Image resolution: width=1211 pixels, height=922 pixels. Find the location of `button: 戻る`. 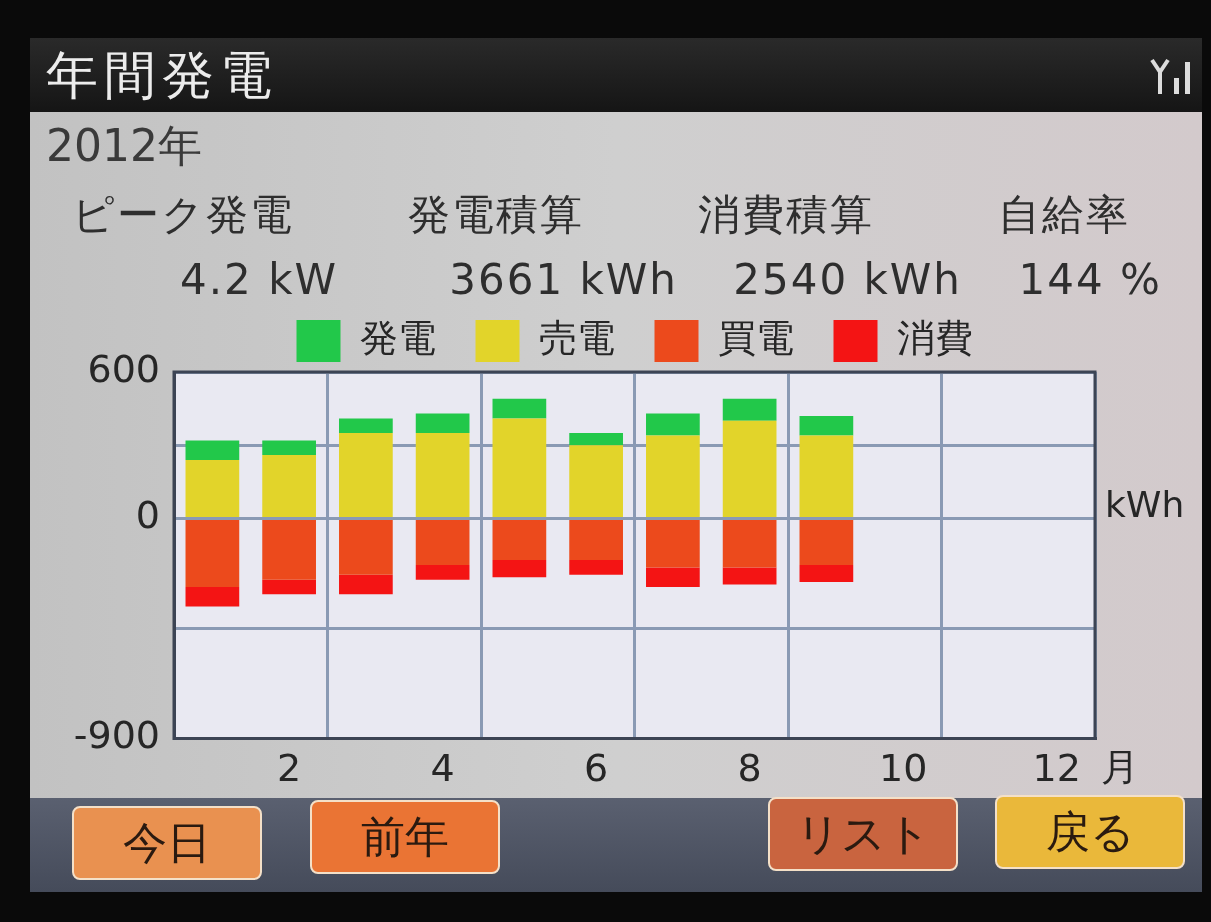

button: 戻る is located at coordinates (1090, 832).